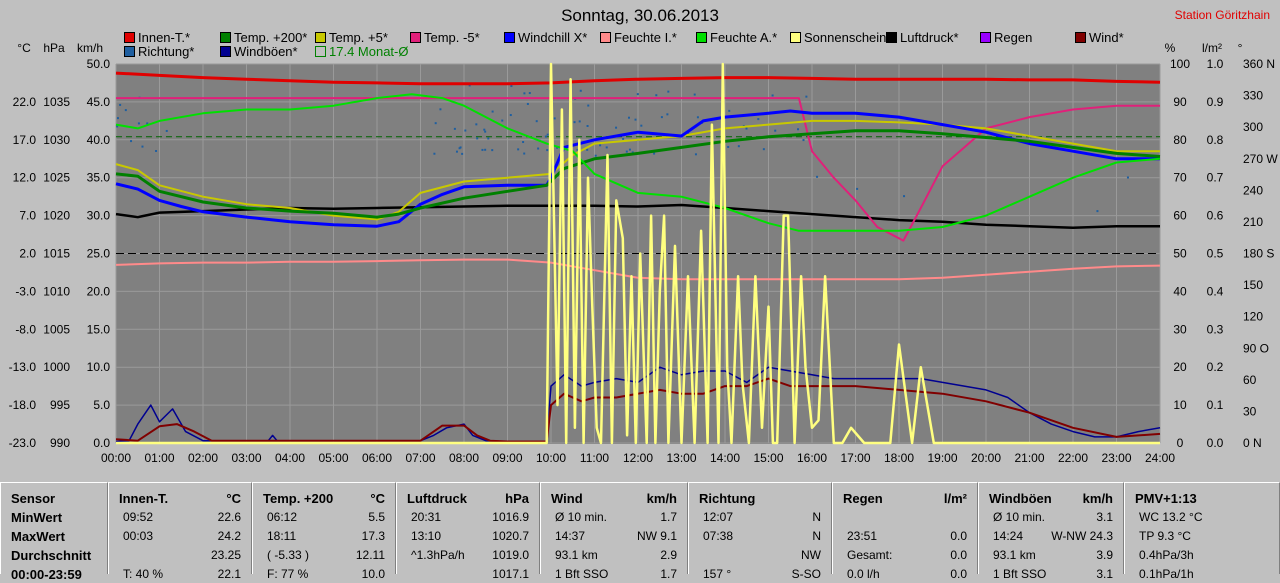 The width and height of the screenshot is (1280, 583). What do you see at coordinates (138, 517) in the screenshot?
I see `stats-cell-label: 09:52` at bounding box center [138, 517].